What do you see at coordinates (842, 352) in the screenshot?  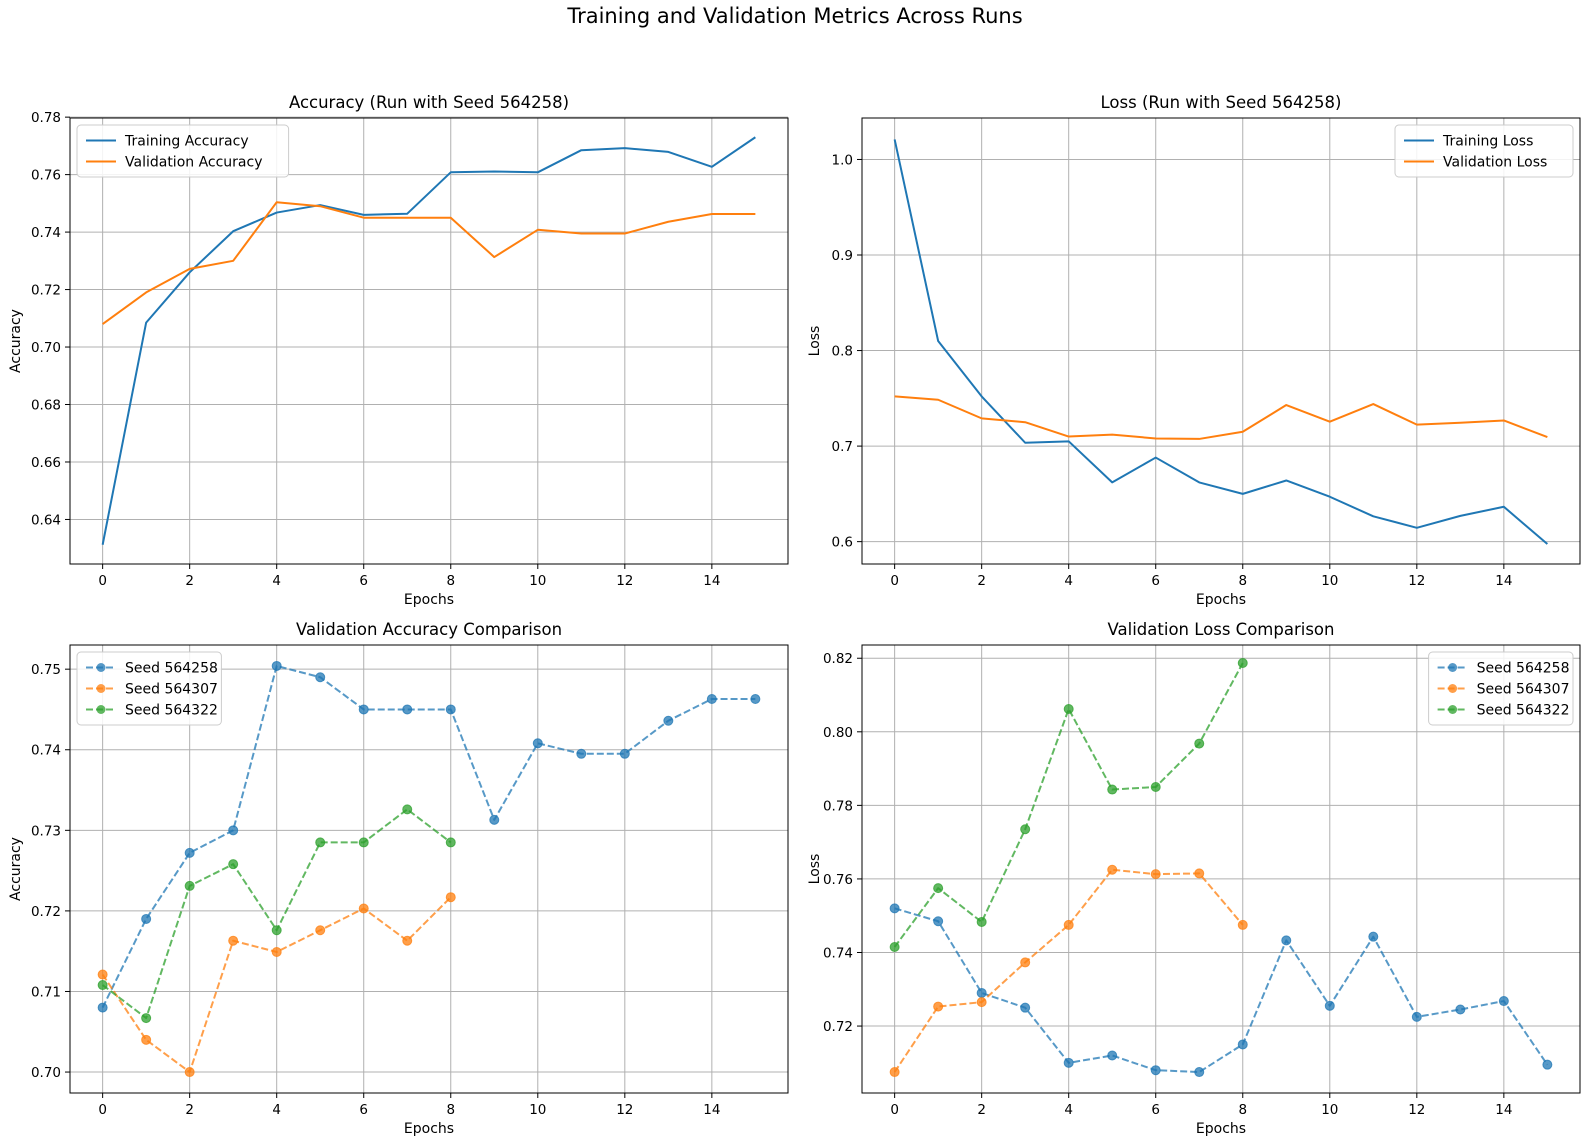 I see `y-tick-label: 0.8` at bounding box center [842, 352].